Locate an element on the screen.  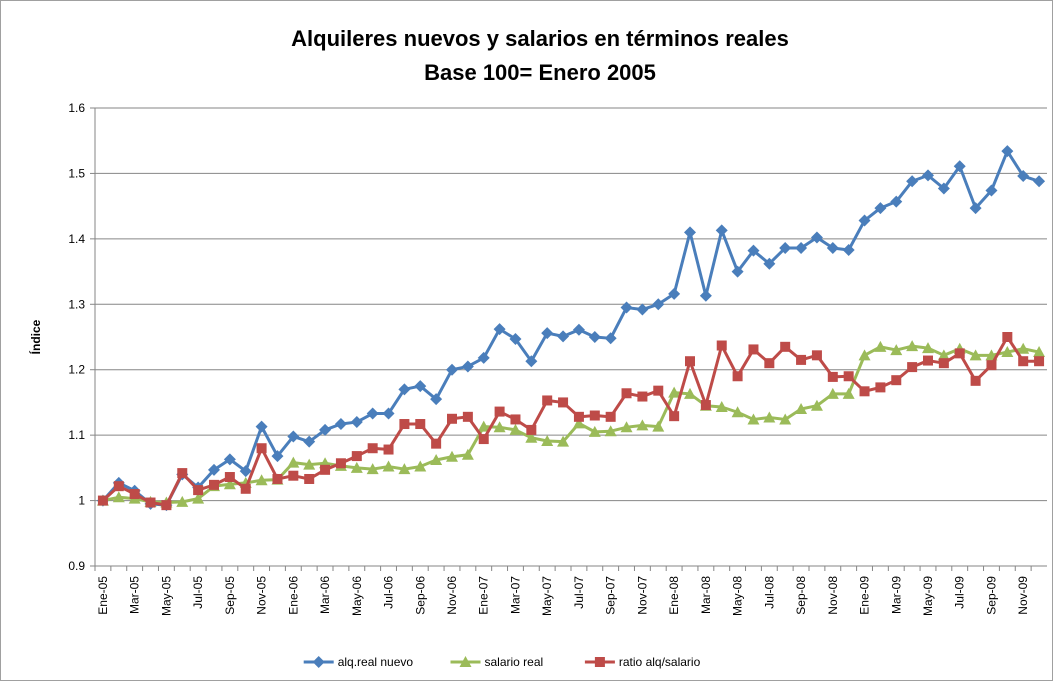
x-tick-label: Mar-06 is located at coordinates (325, 595).